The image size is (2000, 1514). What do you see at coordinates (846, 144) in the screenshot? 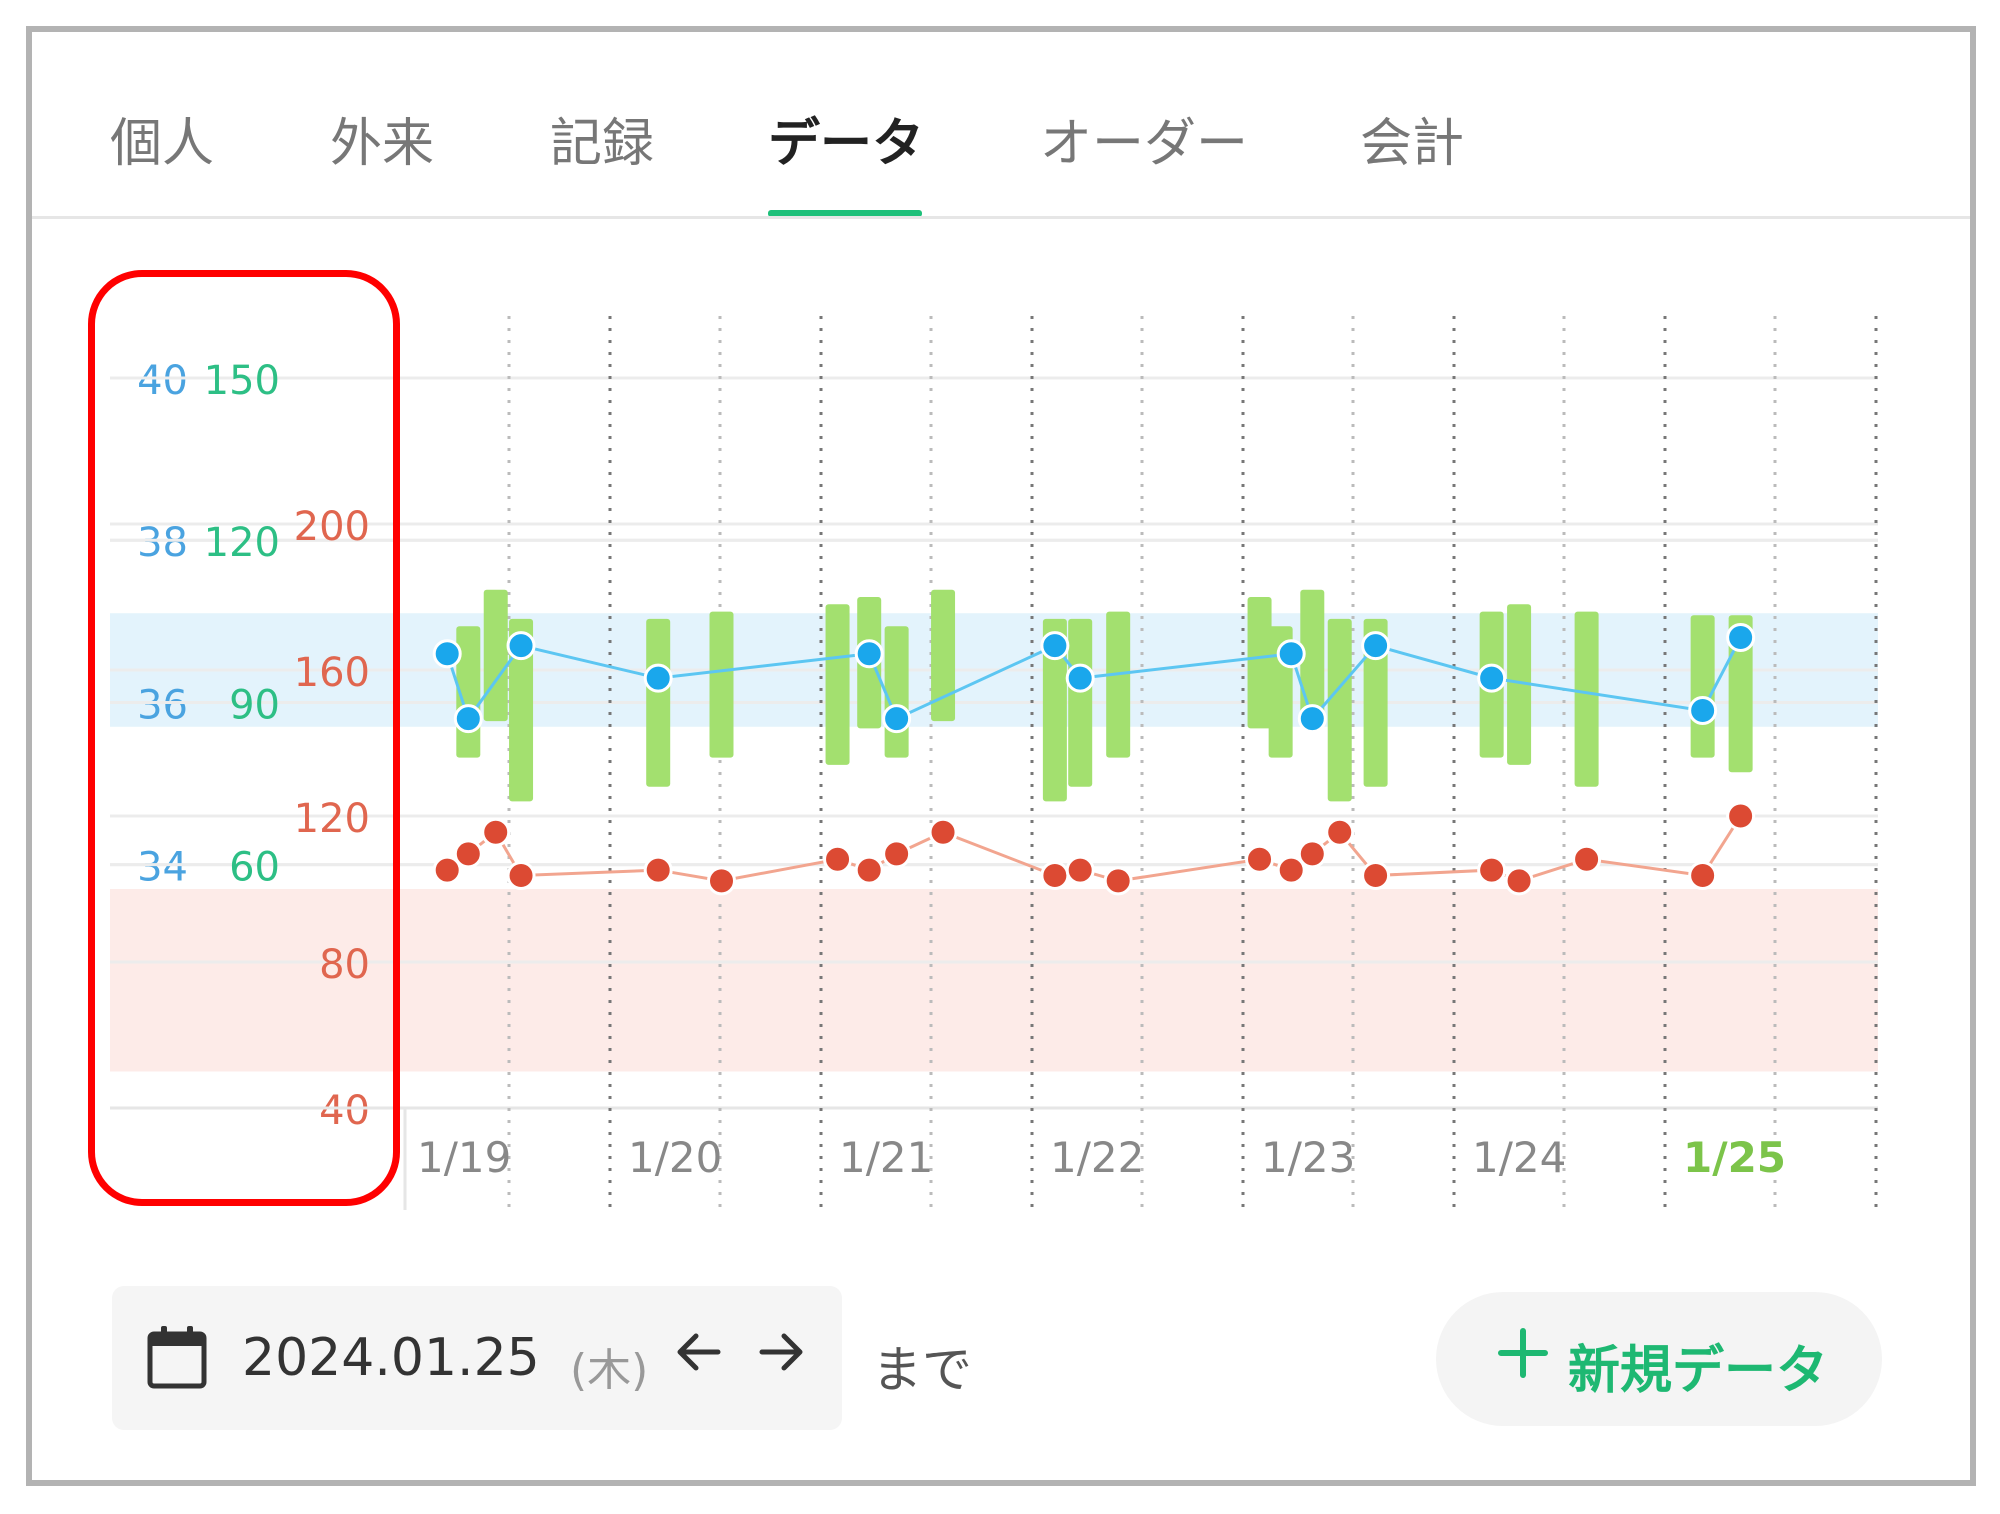
I see `tab-data: データ` at bounding box center [846, 144].